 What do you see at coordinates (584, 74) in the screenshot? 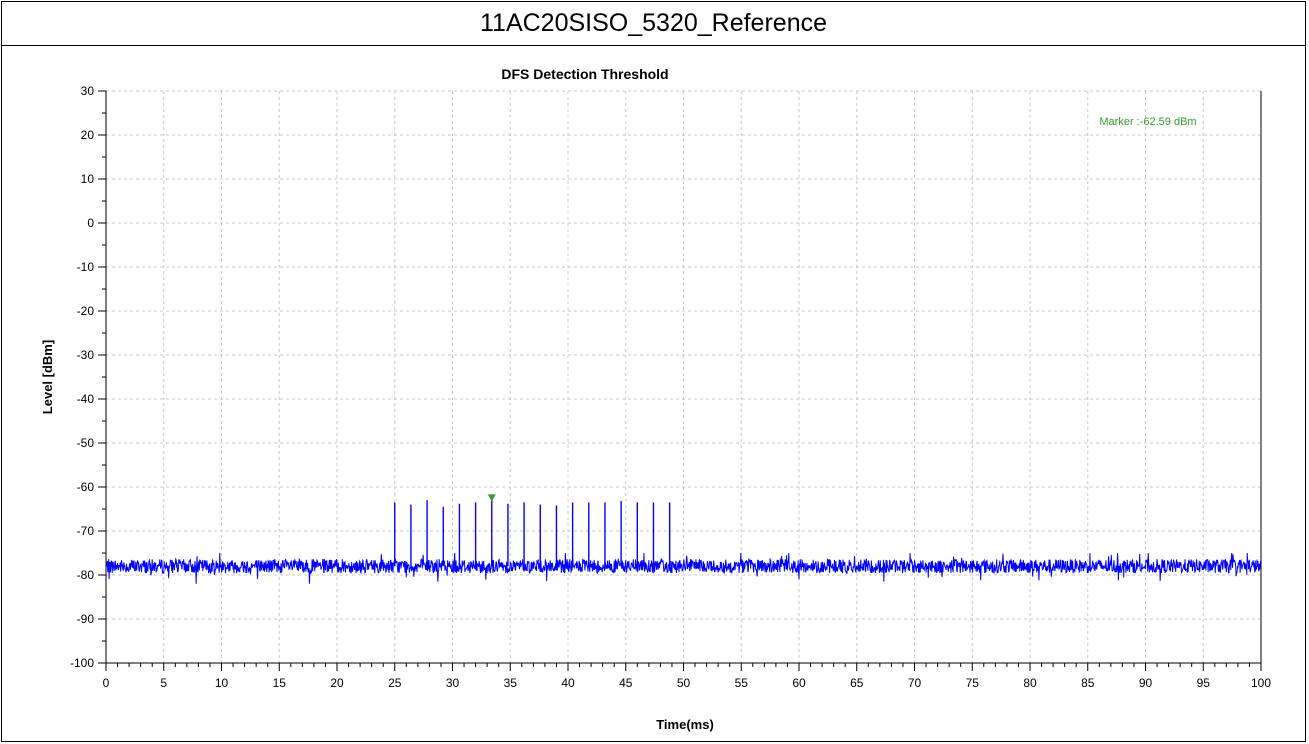
I see `chart-title: DFS Detection Threshold` at bounding box center [584, 74].